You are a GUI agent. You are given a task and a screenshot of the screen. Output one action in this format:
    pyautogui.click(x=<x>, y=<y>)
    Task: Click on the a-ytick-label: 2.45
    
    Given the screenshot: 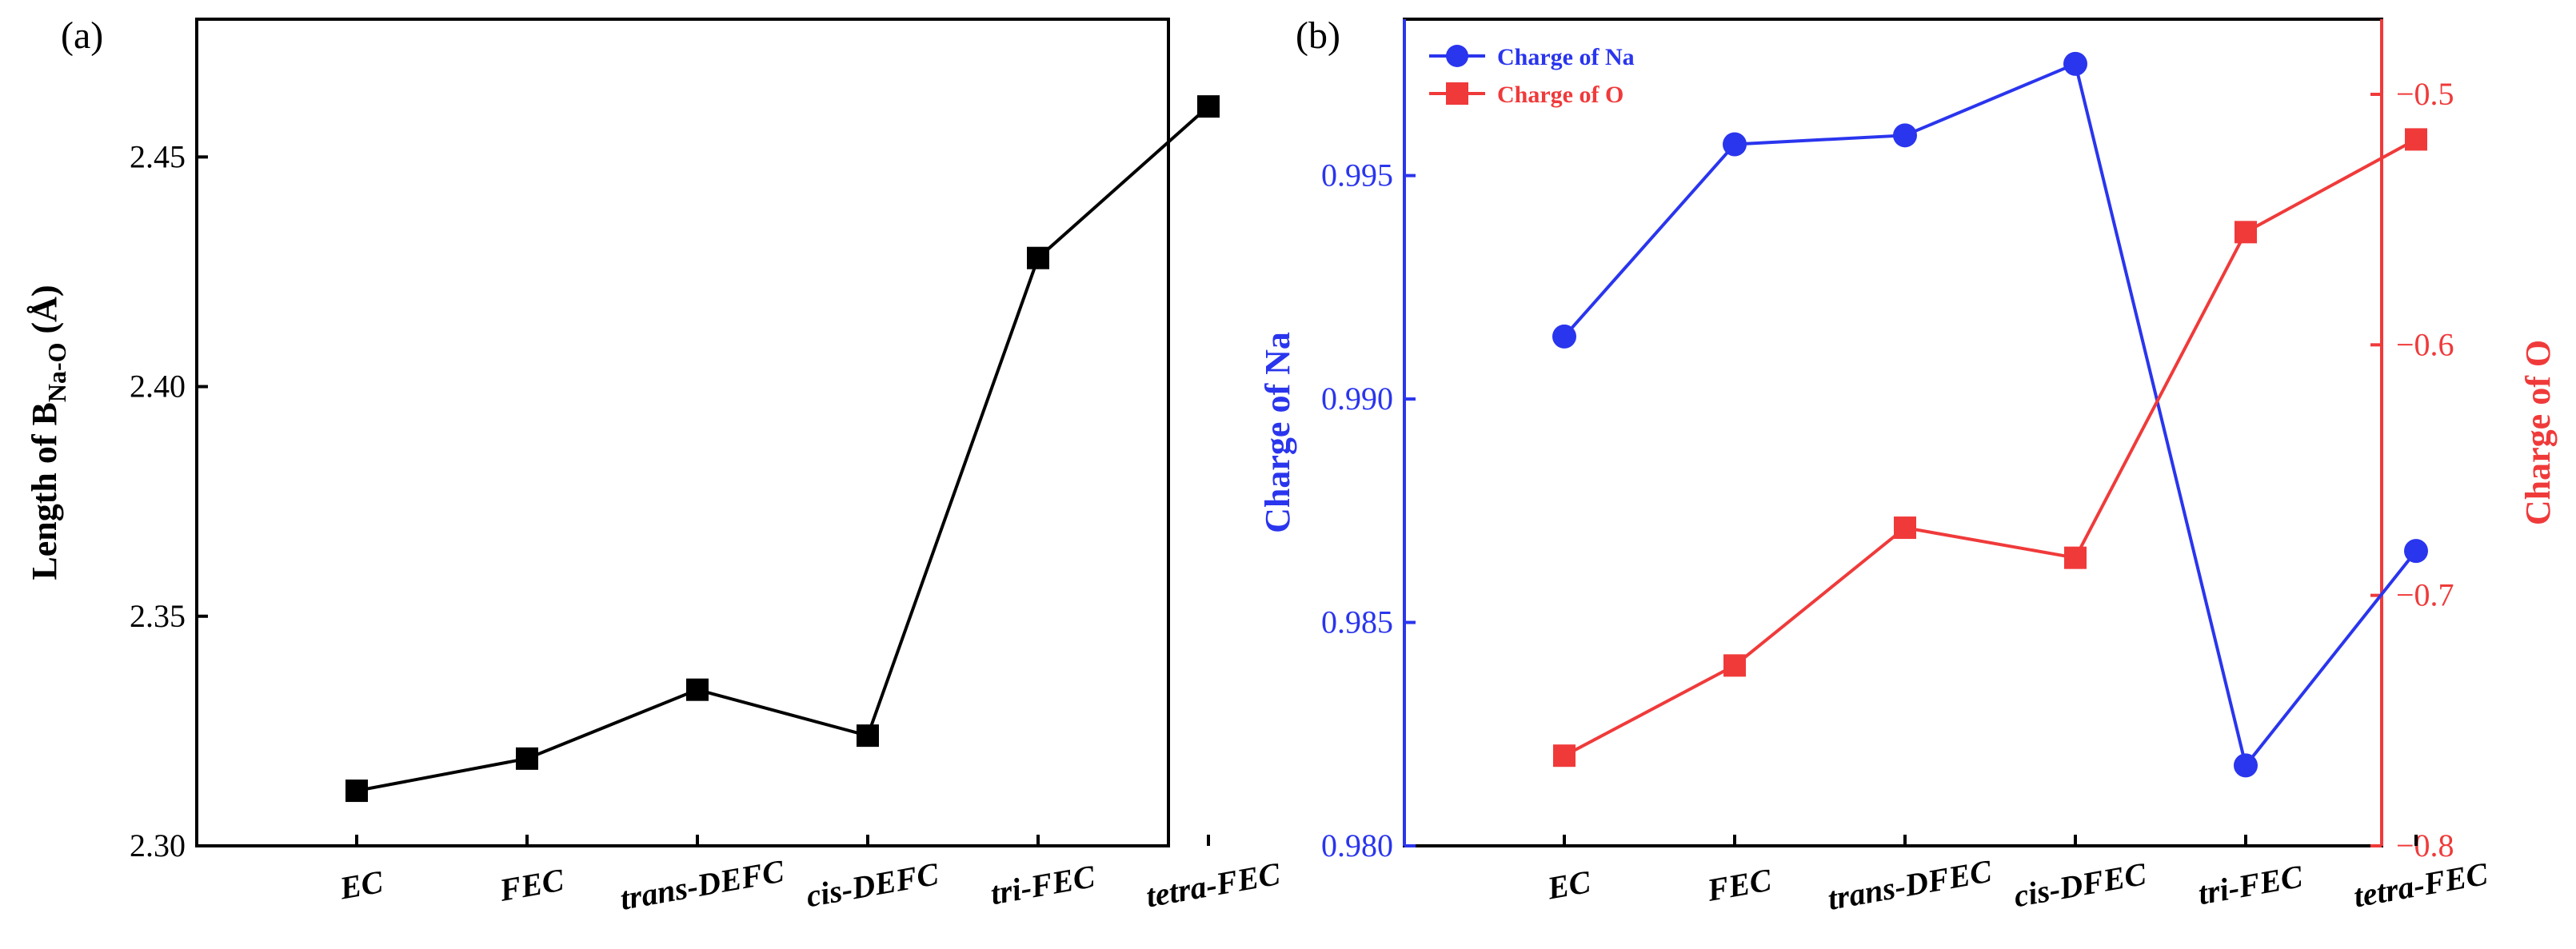 What is the action you would take?
    pyautogui.click(x=158, y=156)
    